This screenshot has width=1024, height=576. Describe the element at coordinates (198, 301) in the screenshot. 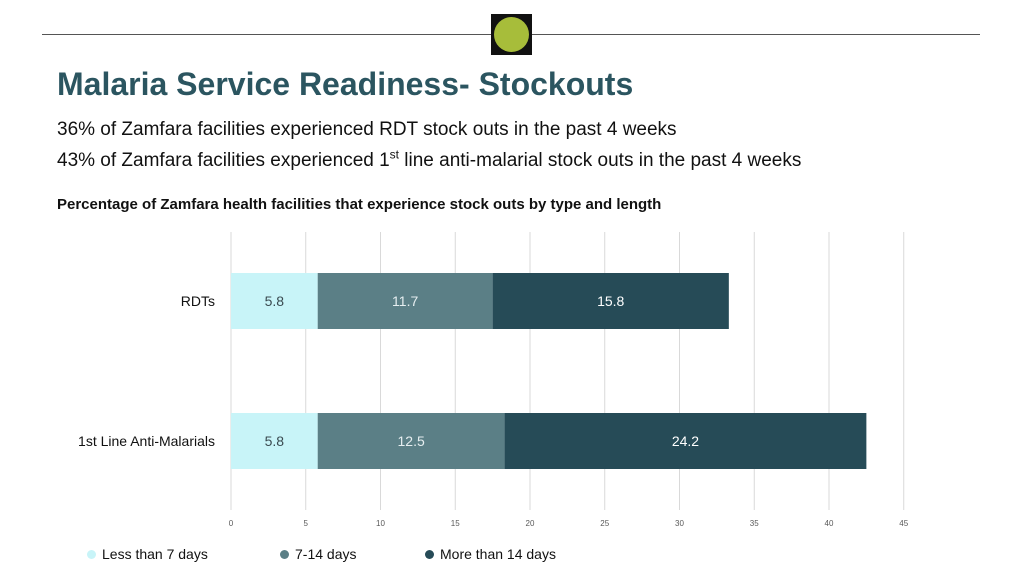

I see `category-label: RDTs` at that location.